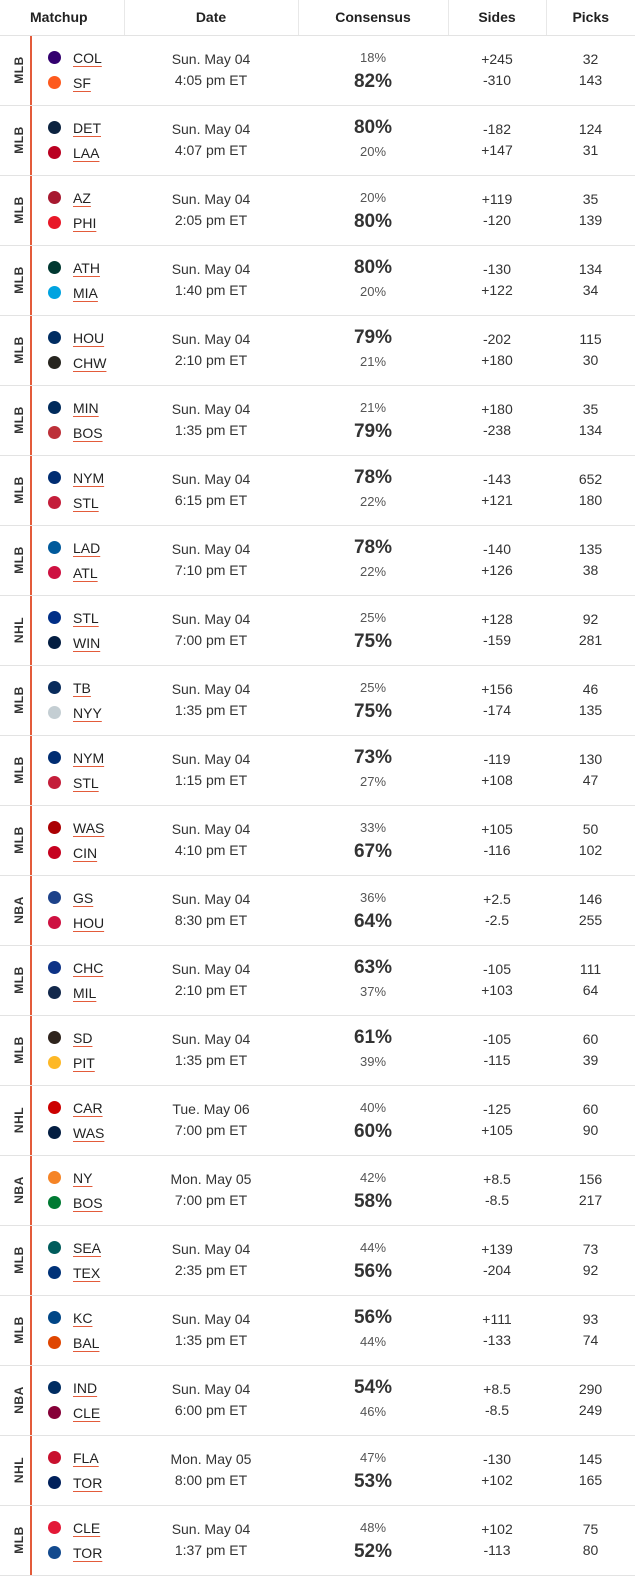 This screenshot has height=1576, width=635. What do you see at coordinates (497, 1330) in the screenshot?
I see `sides-cell: +111 -133` at bounding box center [497, 1330].